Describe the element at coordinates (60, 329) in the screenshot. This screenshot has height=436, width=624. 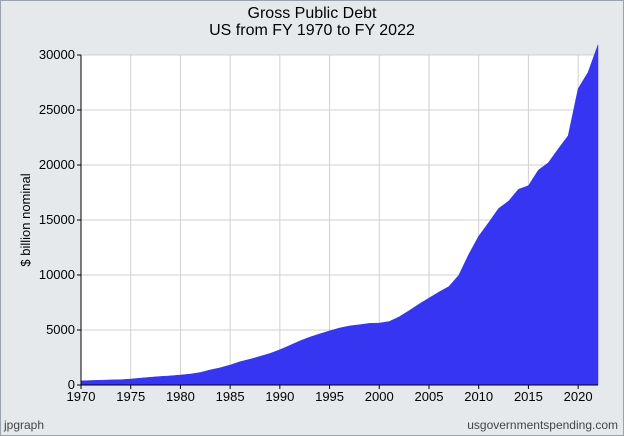
I see `y-tick-label: 5000` at that location.